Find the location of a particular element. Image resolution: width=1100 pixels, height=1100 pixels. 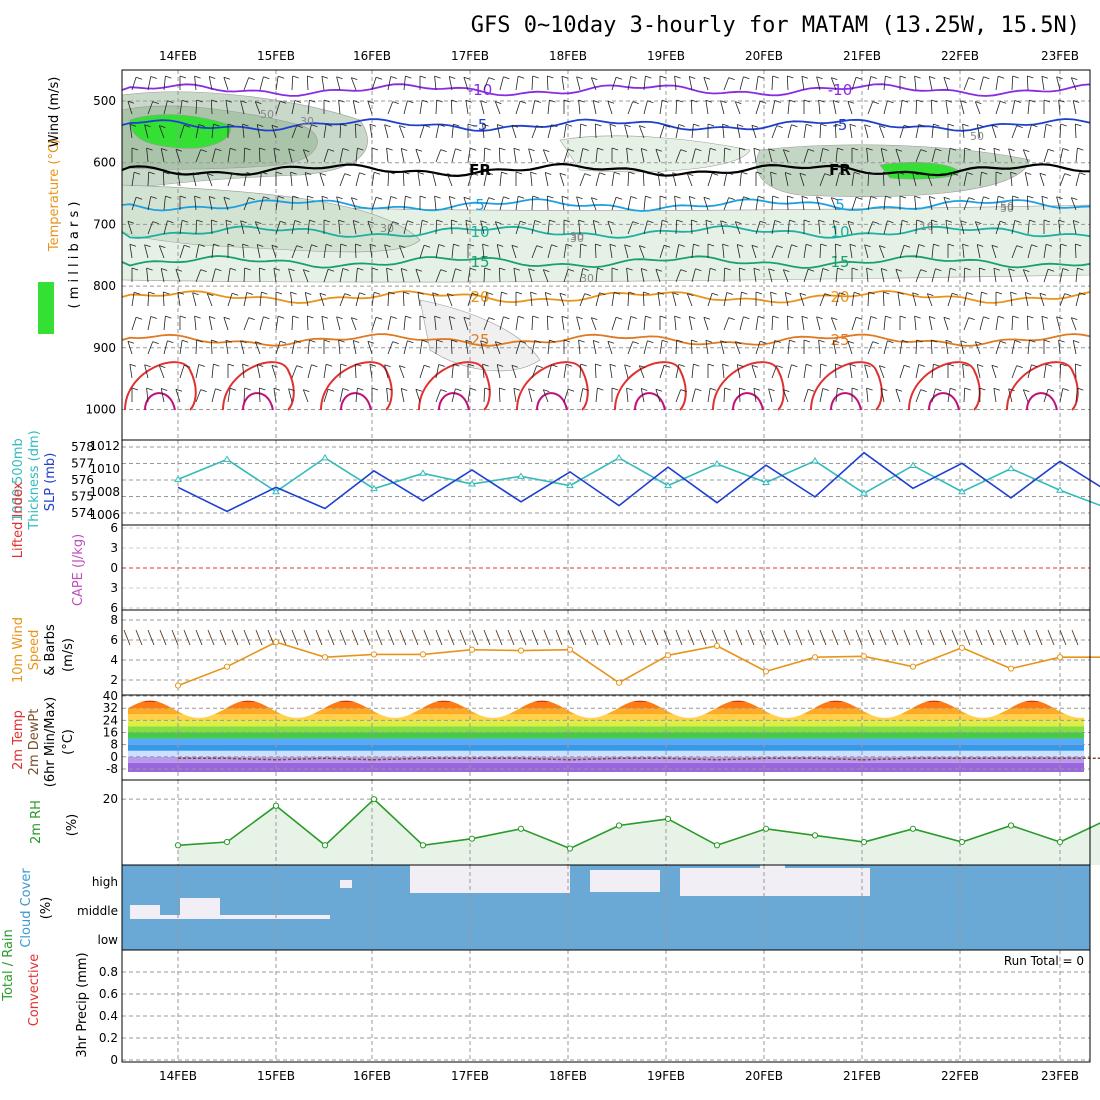

bottom-date-label: 21FEB is located at coordinates (862, 1076).